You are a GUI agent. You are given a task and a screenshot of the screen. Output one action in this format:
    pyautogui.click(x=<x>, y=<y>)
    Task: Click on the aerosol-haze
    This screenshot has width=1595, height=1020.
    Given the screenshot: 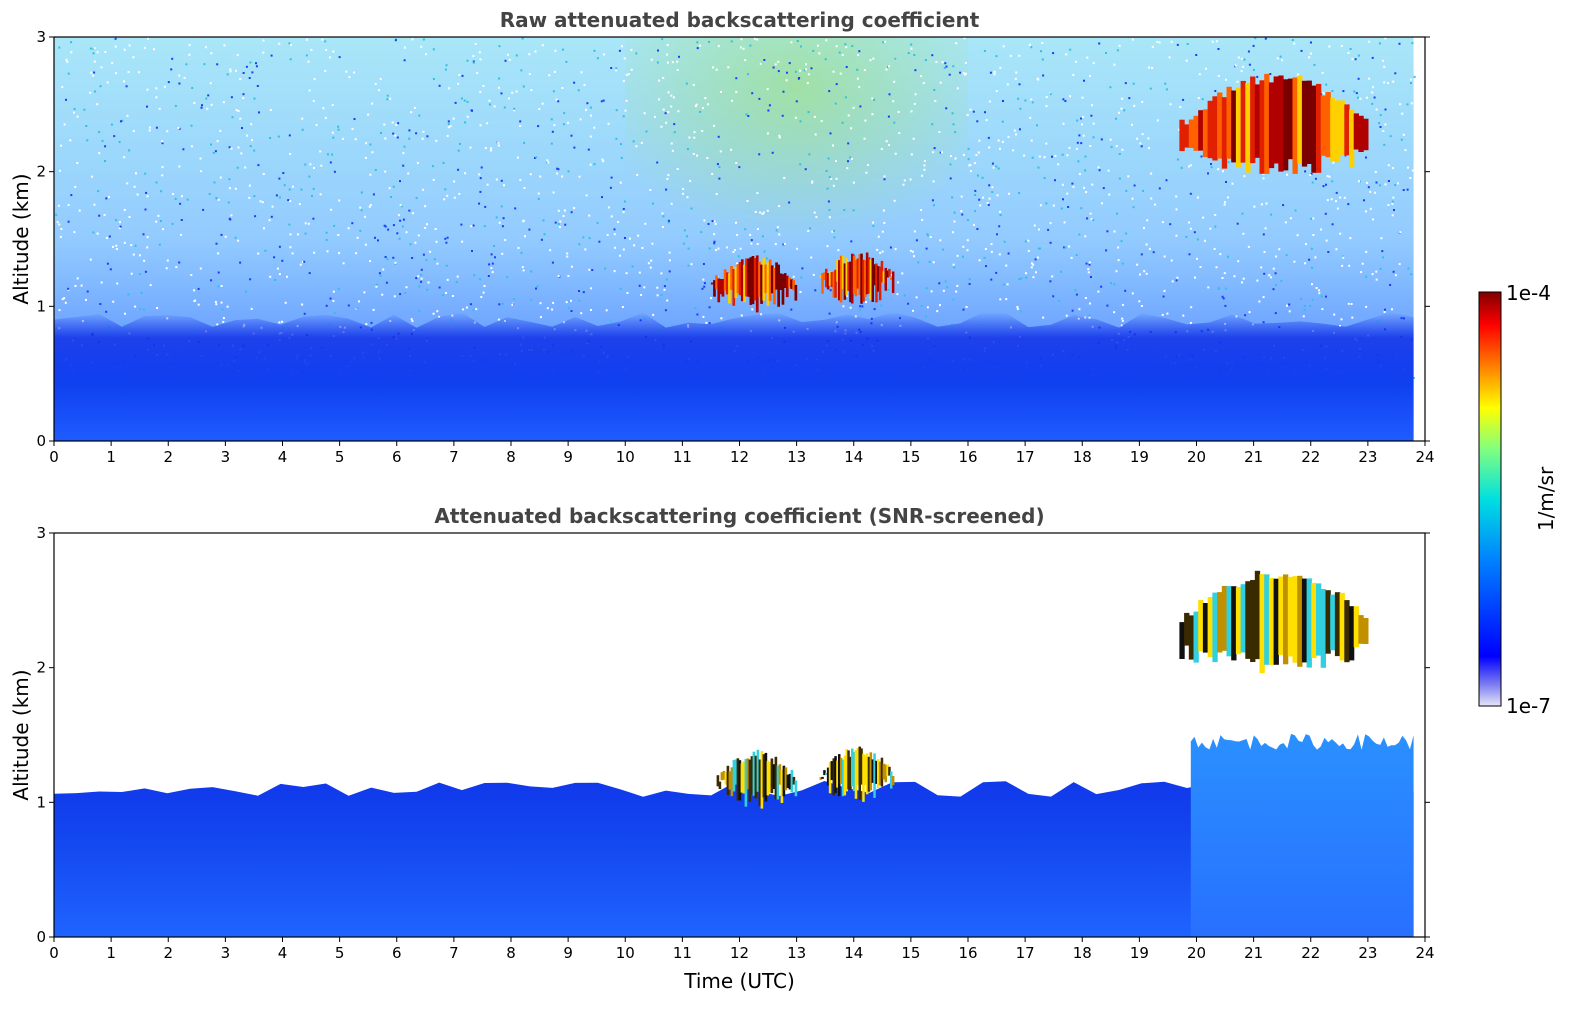 What is the action you would take?
    pyautogui.click(x=796, y=165)
    